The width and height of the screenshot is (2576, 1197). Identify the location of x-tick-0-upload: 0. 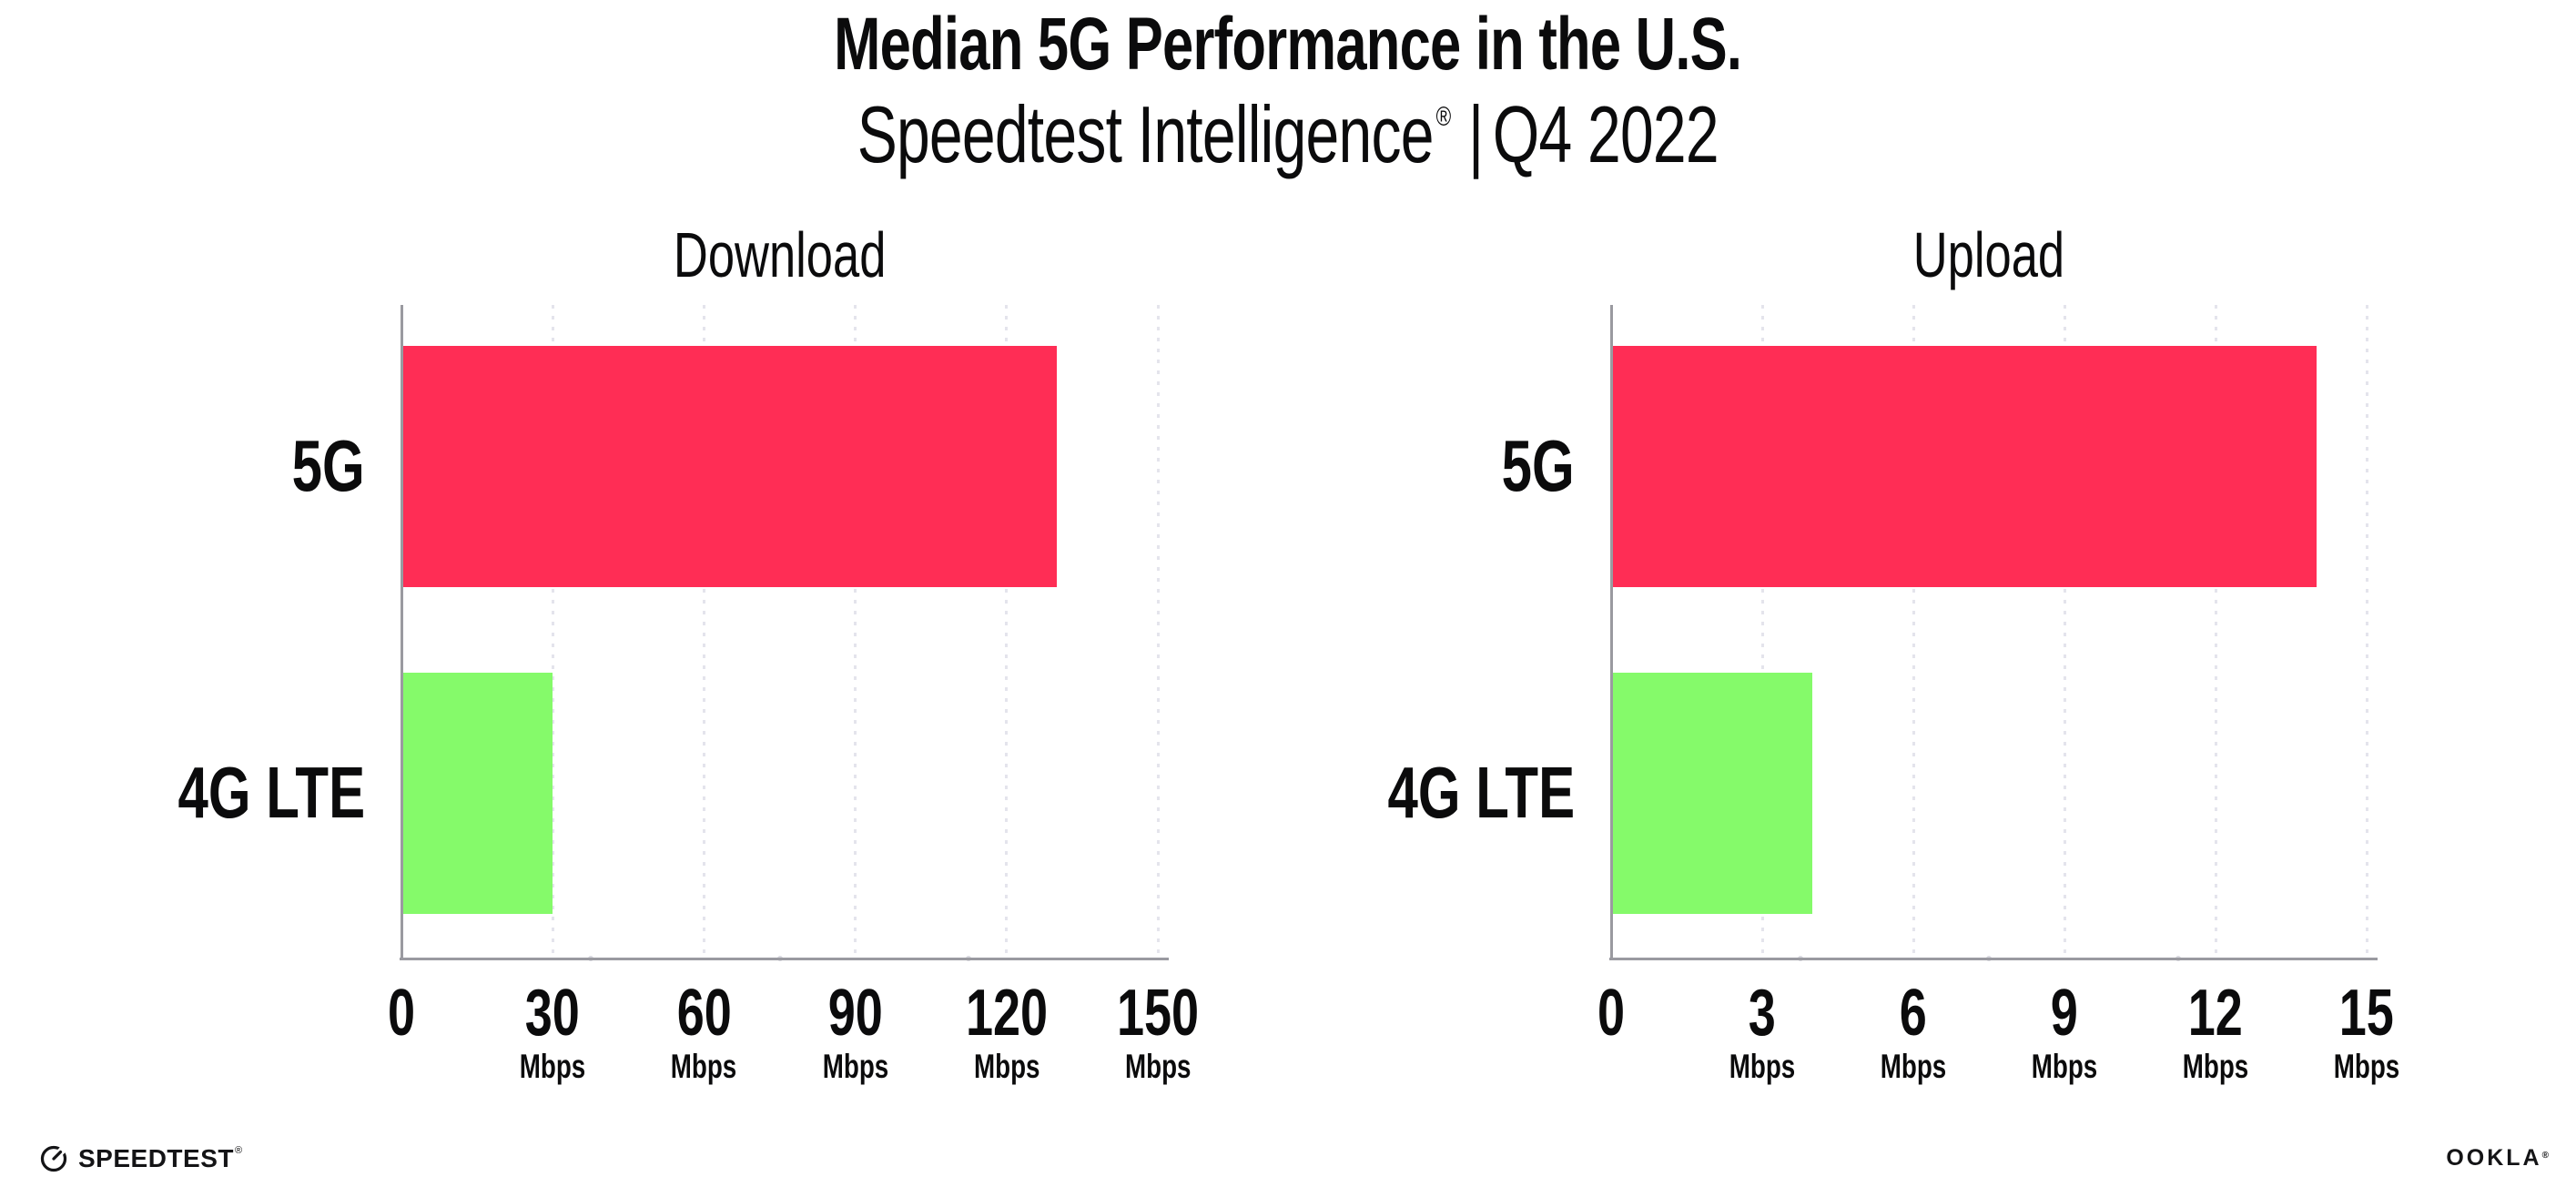
(1611, 1013).